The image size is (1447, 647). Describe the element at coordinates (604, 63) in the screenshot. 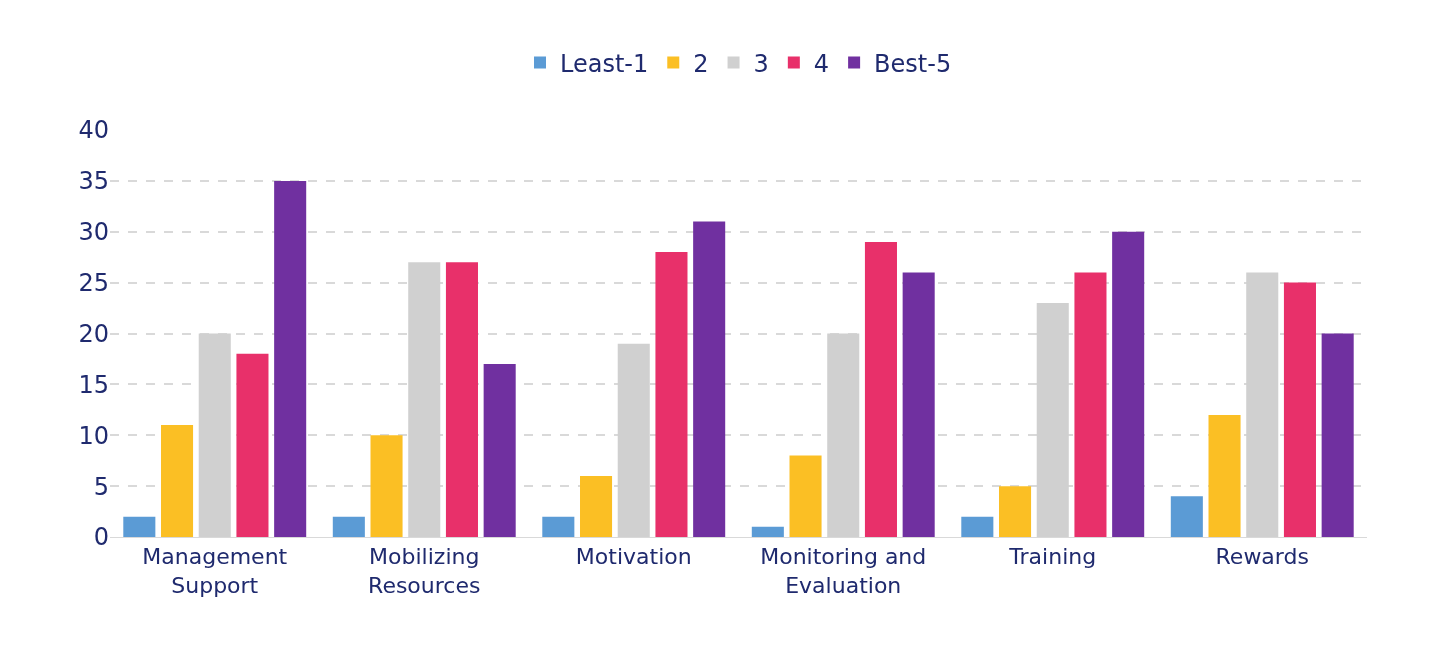

I see `legend-label: Least-1` at that location.